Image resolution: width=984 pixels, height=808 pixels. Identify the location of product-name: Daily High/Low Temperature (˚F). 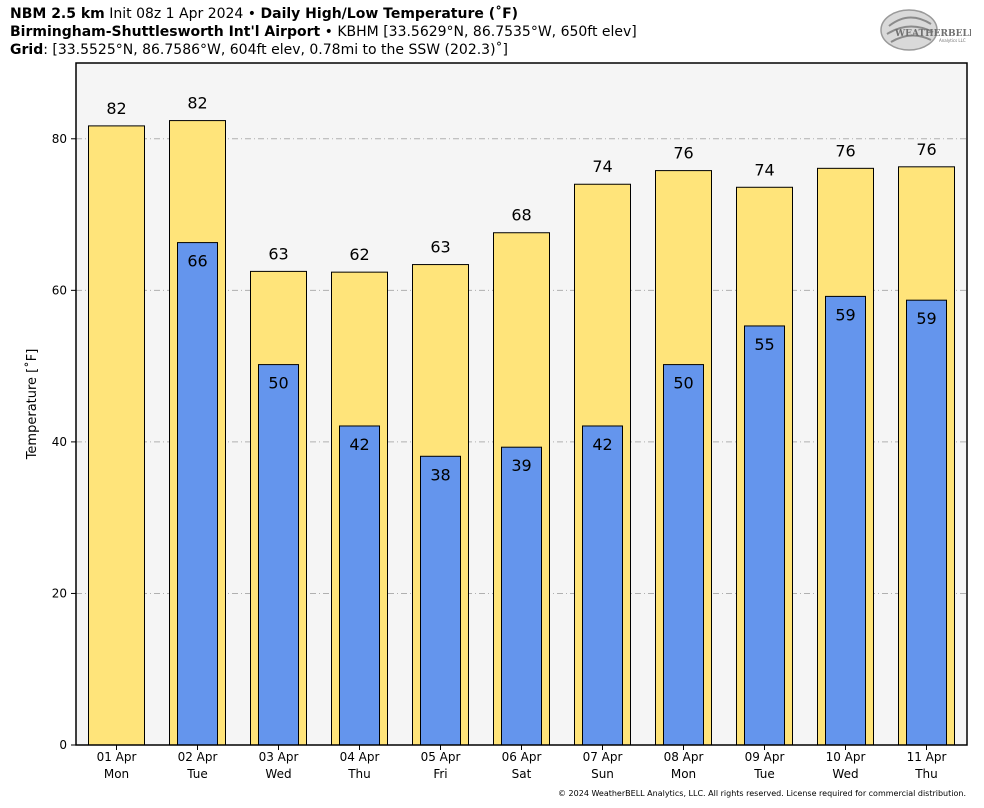
(389, 14).